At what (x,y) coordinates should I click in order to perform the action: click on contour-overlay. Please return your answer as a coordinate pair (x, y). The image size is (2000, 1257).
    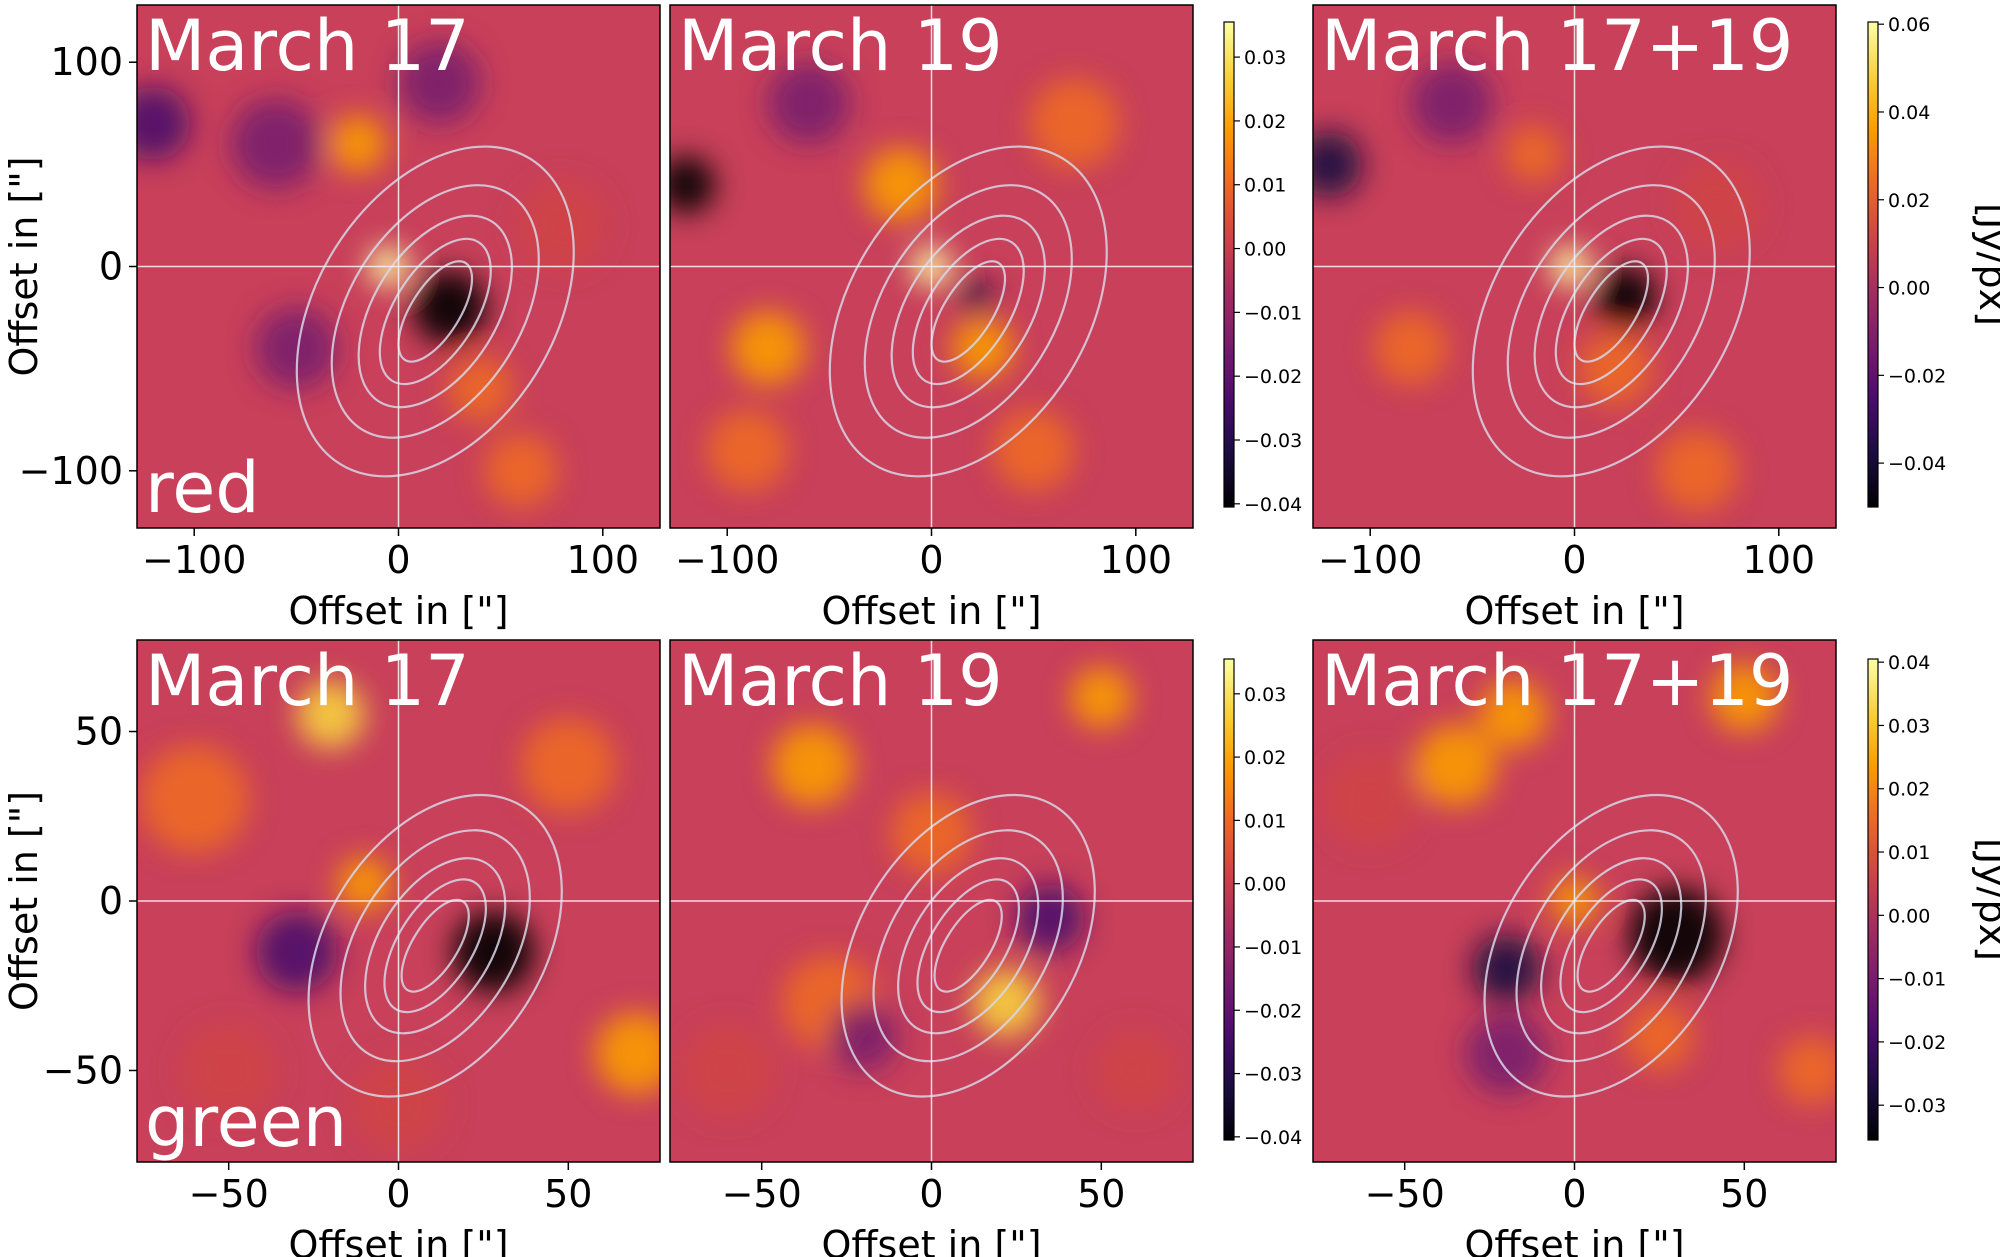
    Looking at the image, I should click on (435, 311).